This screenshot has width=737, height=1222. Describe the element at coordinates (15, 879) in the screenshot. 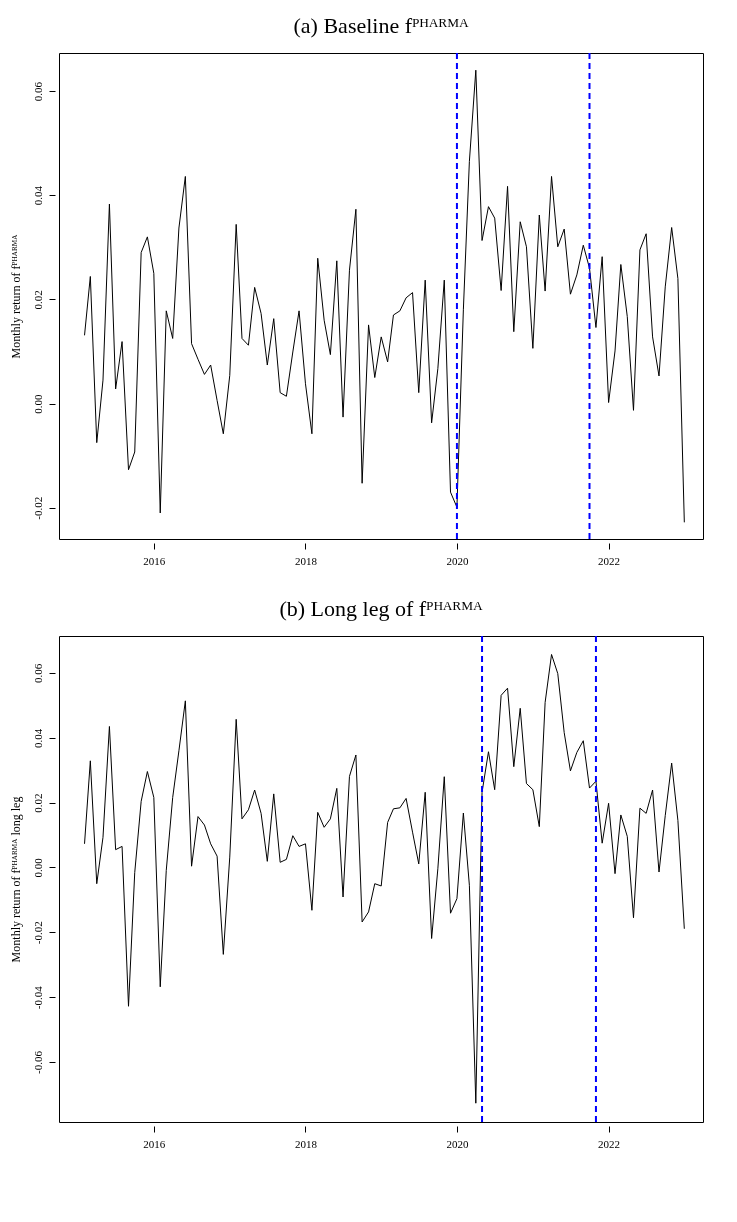

I see `y-axis-title: Monthly return of fᴾᴴᴬᴿᴹᴬ long leg` at that location.